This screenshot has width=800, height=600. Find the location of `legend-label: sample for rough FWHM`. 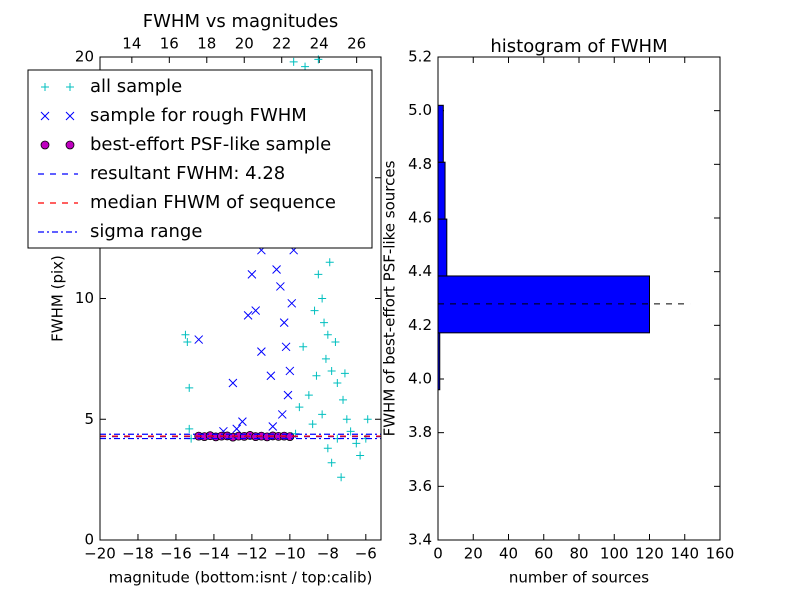

legend-label: sample for rough FWHM is located at coordinates (198, 115).